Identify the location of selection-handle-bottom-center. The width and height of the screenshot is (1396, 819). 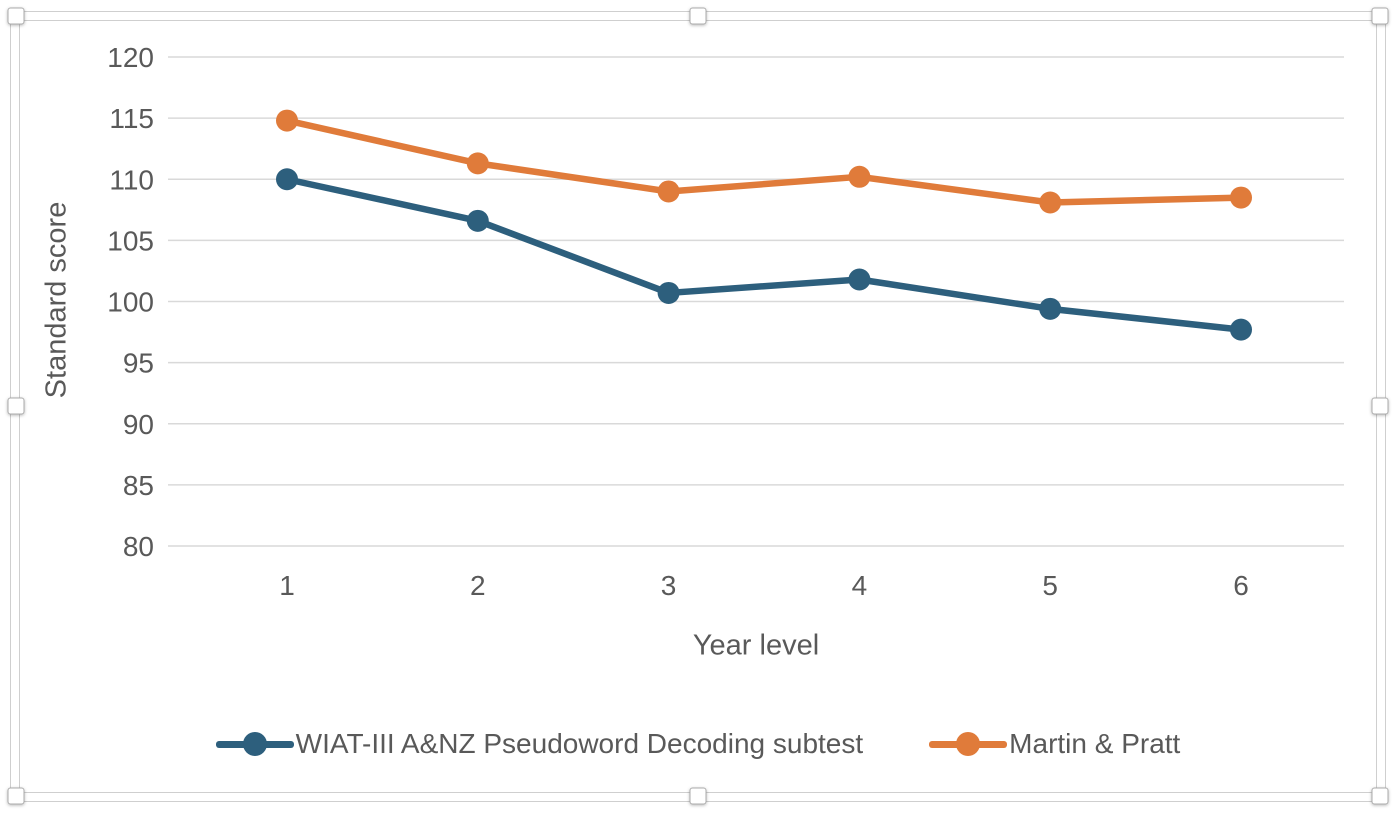
(698, 796).